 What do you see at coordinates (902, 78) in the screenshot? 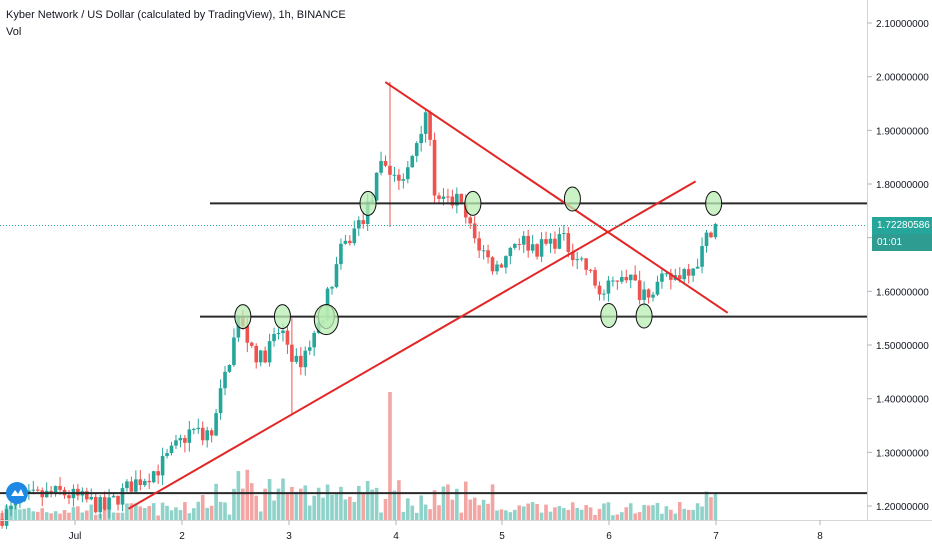
I see `price-tick-label: 2.00000000` at bounding box center [902, 78].